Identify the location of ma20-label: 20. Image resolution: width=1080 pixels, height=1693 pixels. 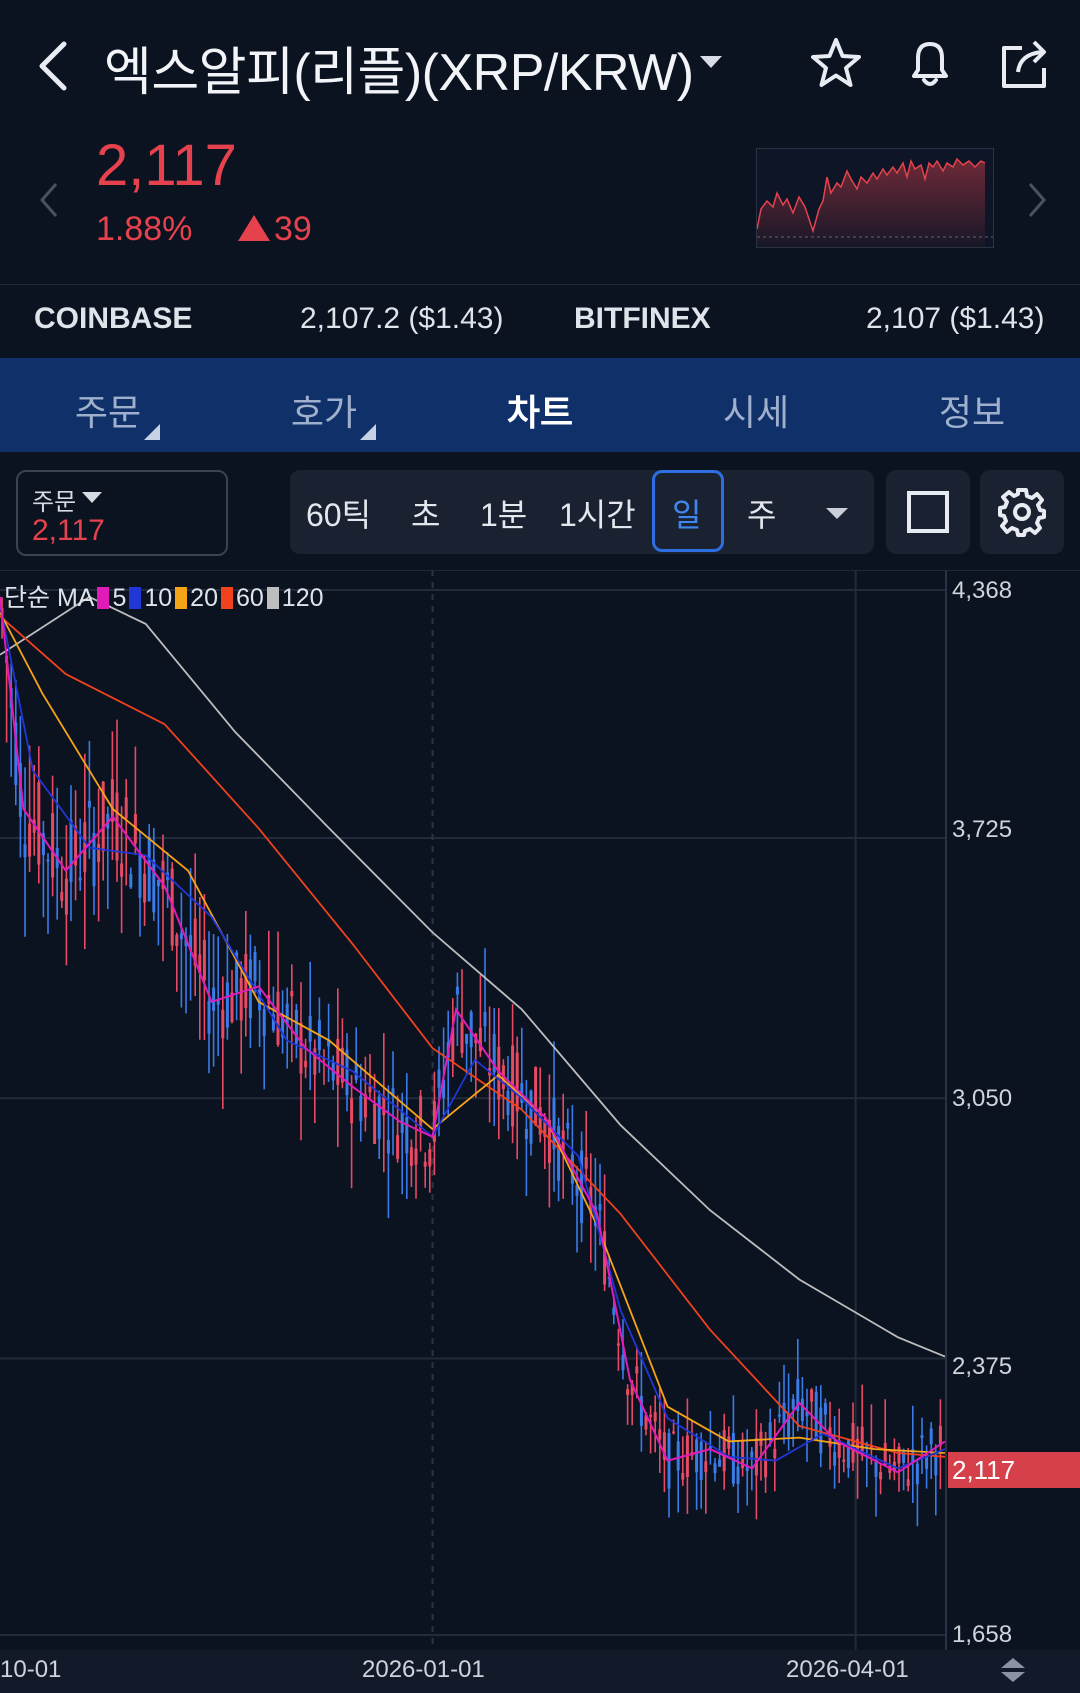
(204, 598).